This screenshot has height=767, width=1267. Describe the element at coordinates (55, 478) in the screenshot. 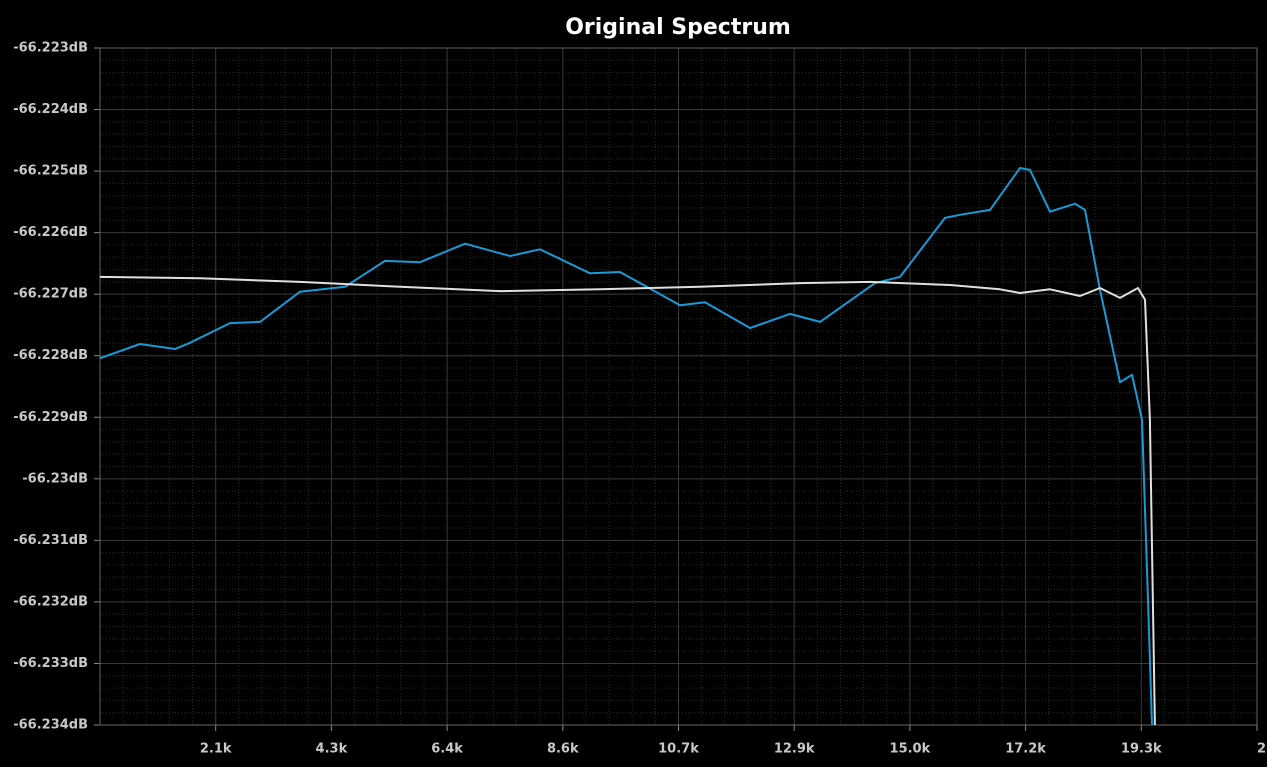

I see `y-tick-label: -66.23dB` at that location.